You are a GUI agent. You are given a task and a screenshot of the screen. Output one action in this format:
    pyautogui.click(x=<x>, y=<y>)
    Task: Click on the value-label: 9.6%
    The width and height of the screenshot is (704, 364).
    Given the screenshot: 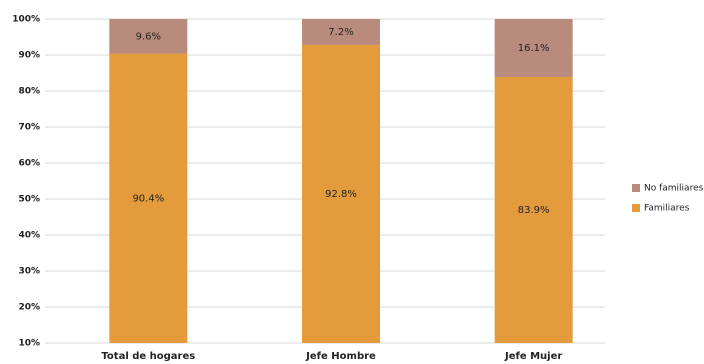 What is the action you would take?
    pyautogui.click(x=148, y=36)
    